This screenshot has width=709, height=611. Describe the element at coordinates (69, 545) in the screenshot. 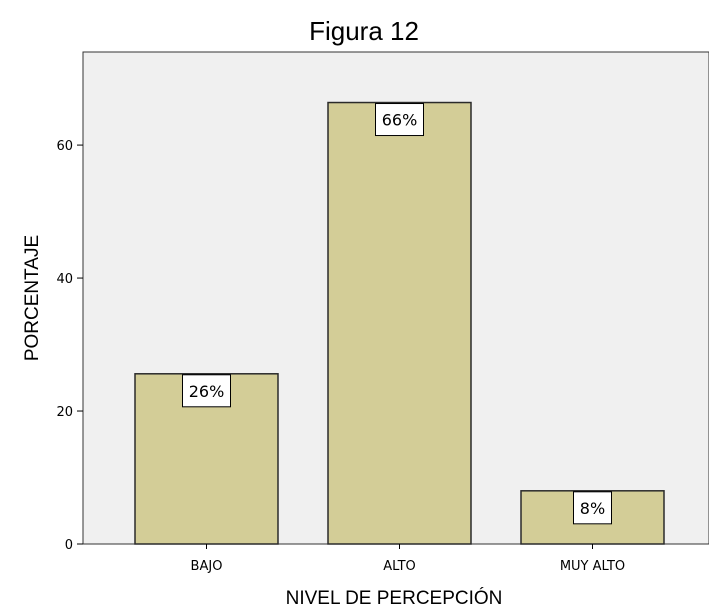

I see `y-tick-label: 0` at that location.